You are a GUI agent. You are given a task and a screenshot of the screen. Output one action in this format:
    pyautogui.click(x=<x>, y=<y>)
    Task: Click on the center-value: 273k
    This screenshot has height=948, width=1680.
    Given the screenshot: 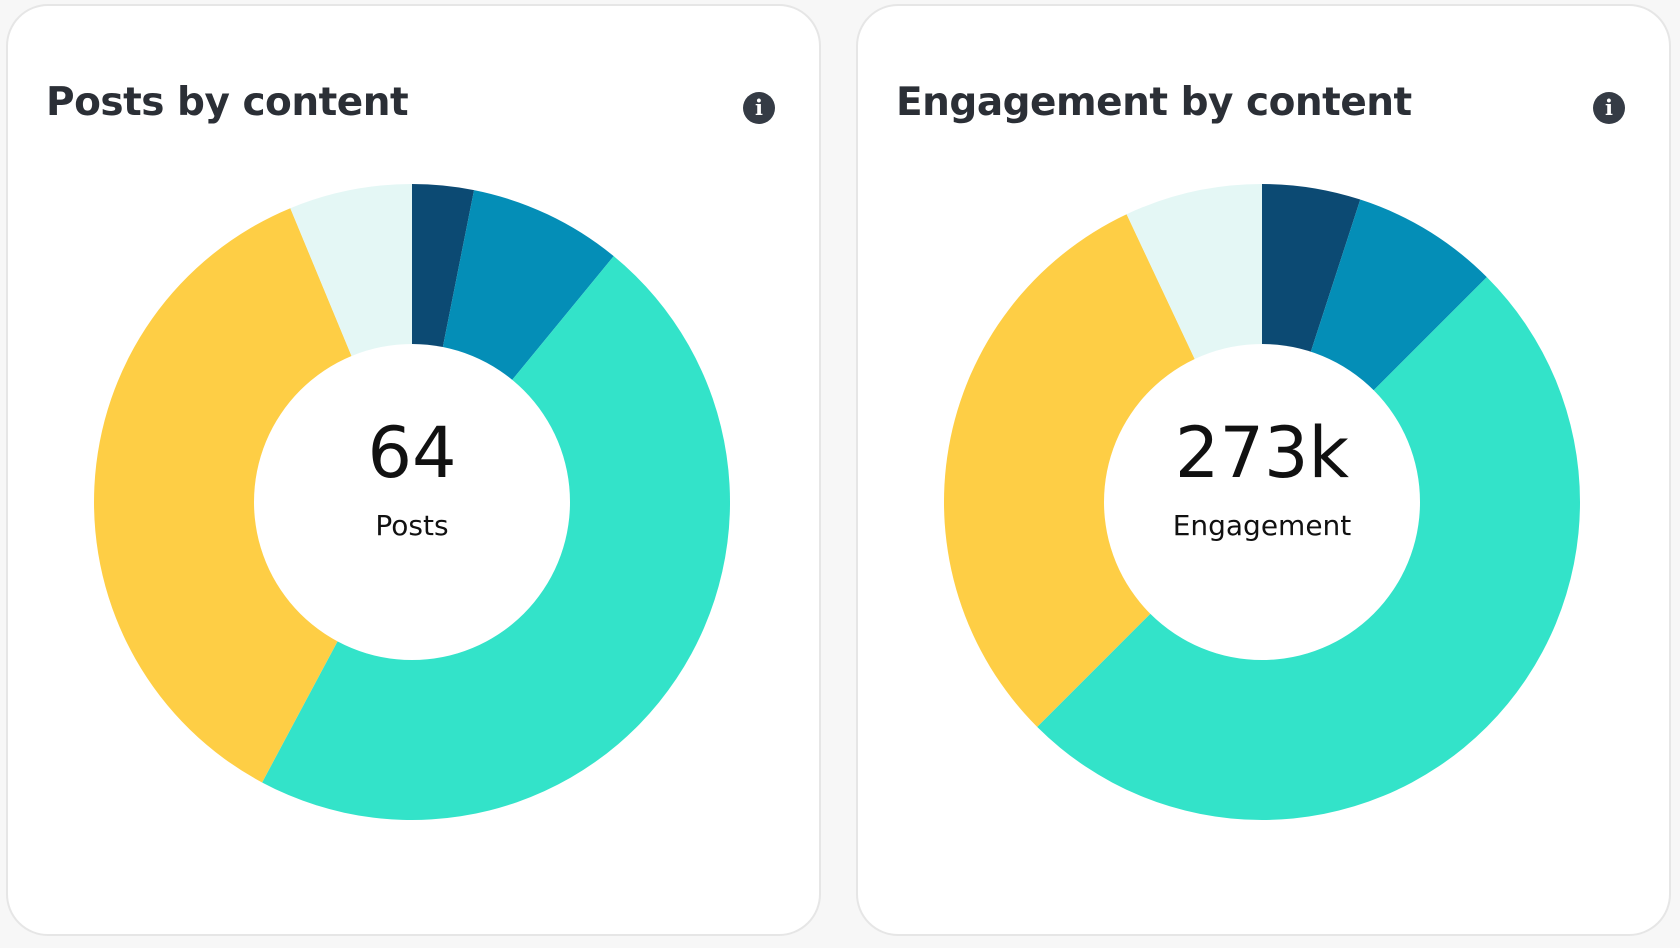 What is the action you would take?
    pyautogui.click(x=1262, y=453)
    